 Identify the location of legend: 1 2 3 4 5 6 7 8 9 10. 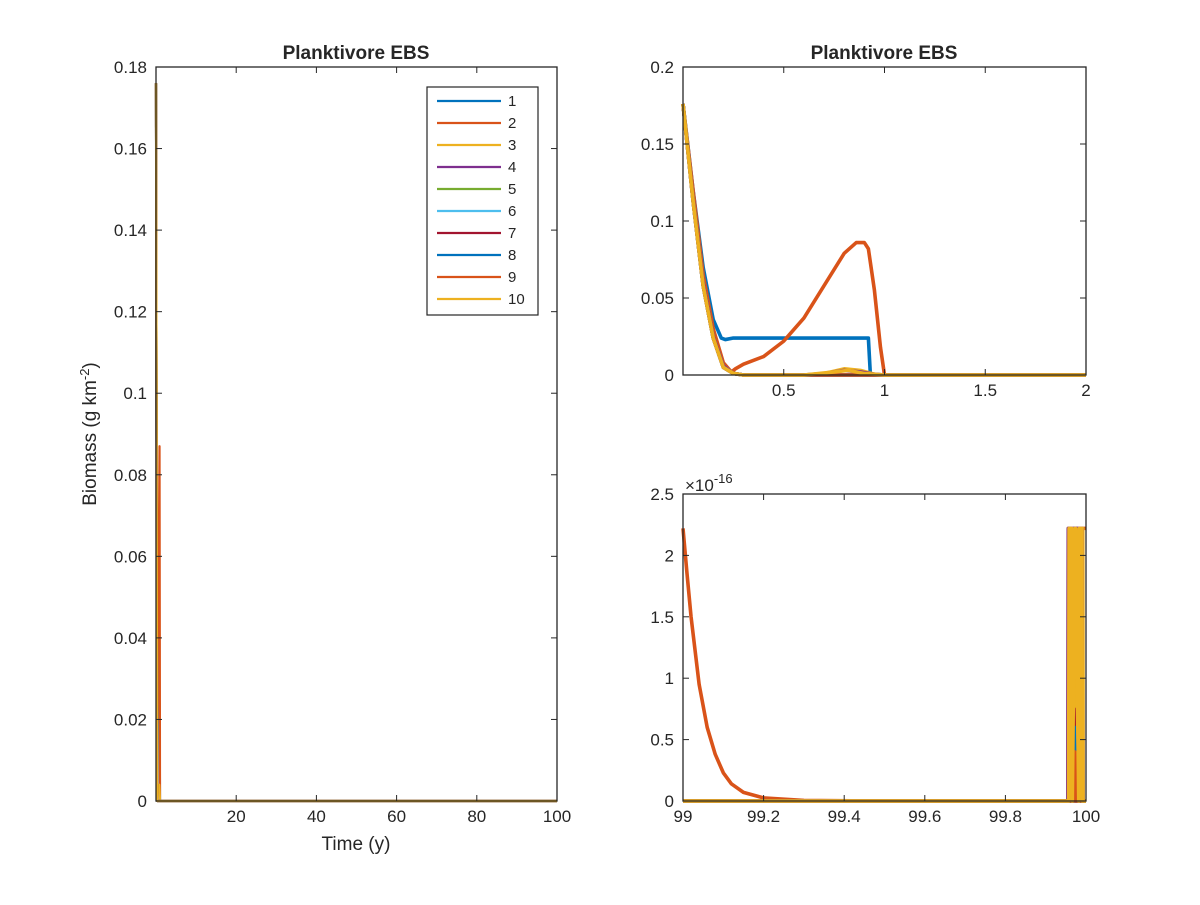
(482, 201).